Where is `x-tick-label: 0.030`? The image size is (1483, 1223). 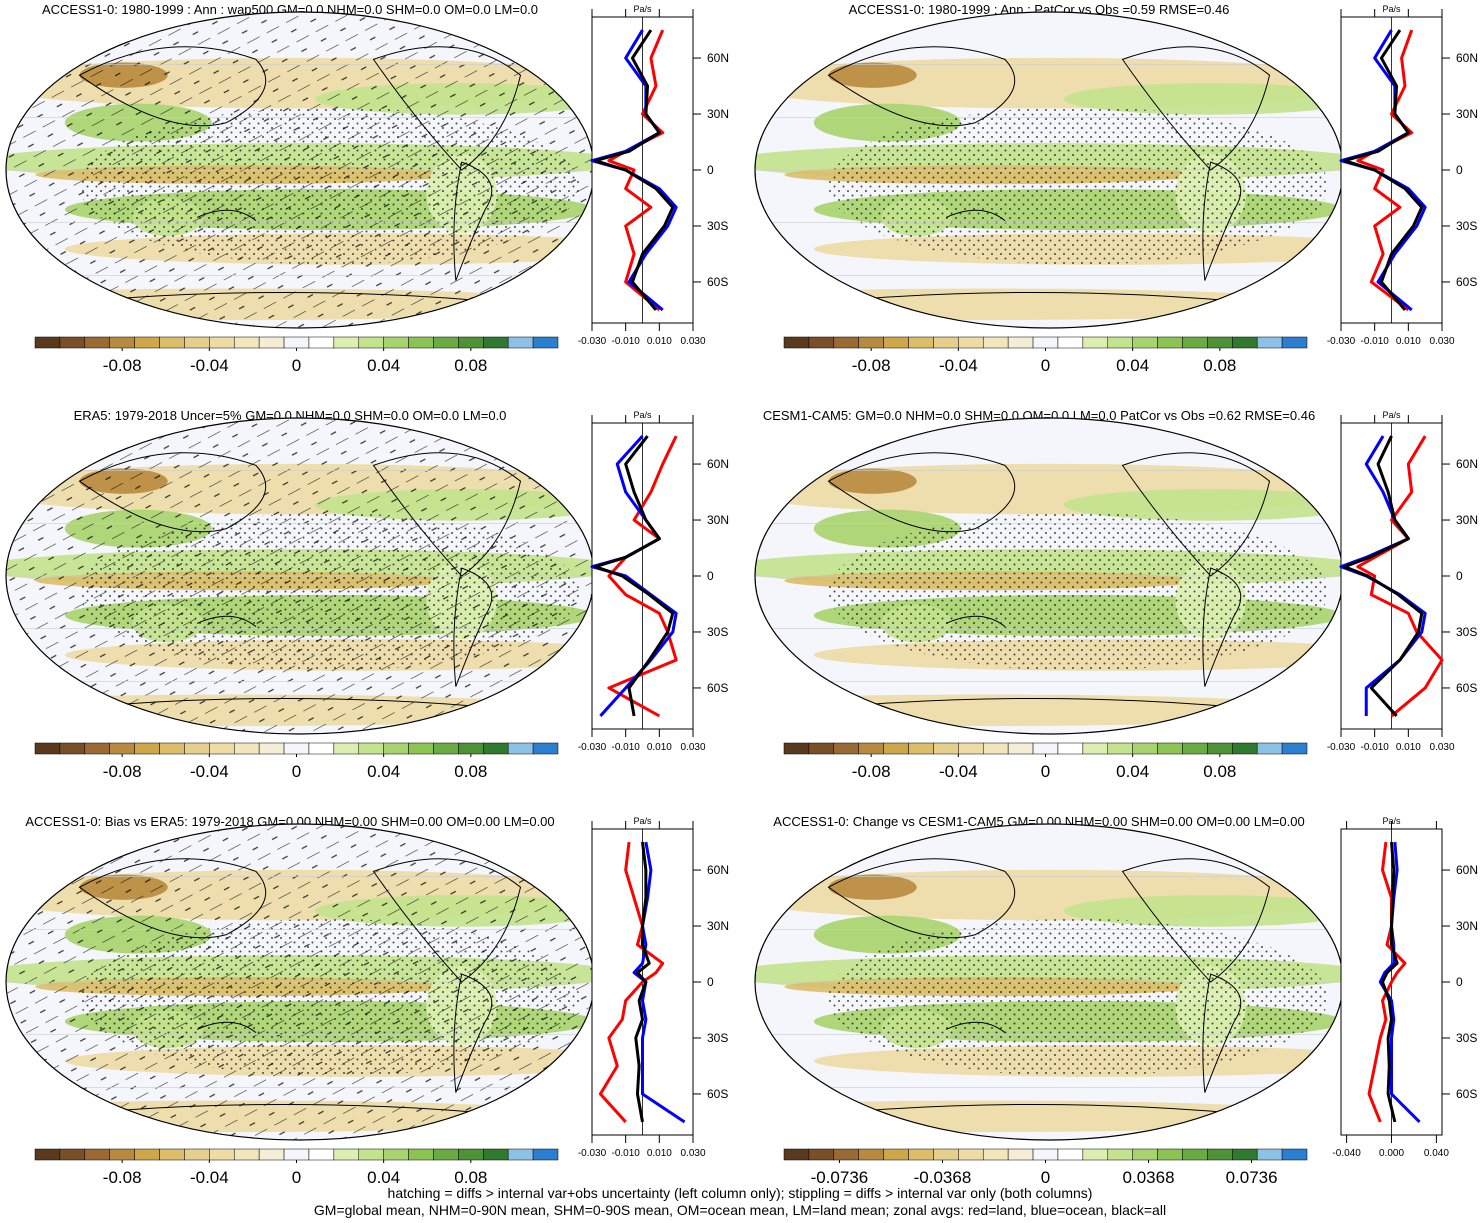 x-tick-label: 0.030 is located at coordinates (1441, 747).